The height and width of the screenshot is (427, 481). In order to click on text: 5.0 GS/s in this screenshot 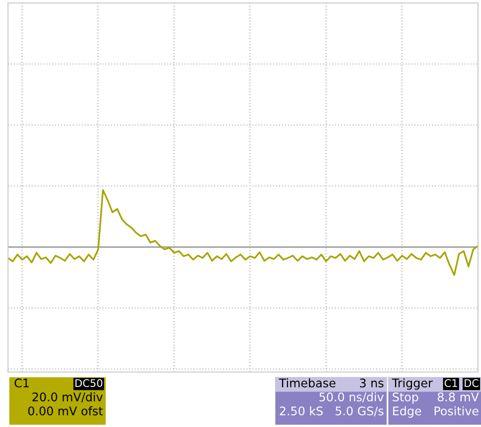, I will do `click(360, 411)`.